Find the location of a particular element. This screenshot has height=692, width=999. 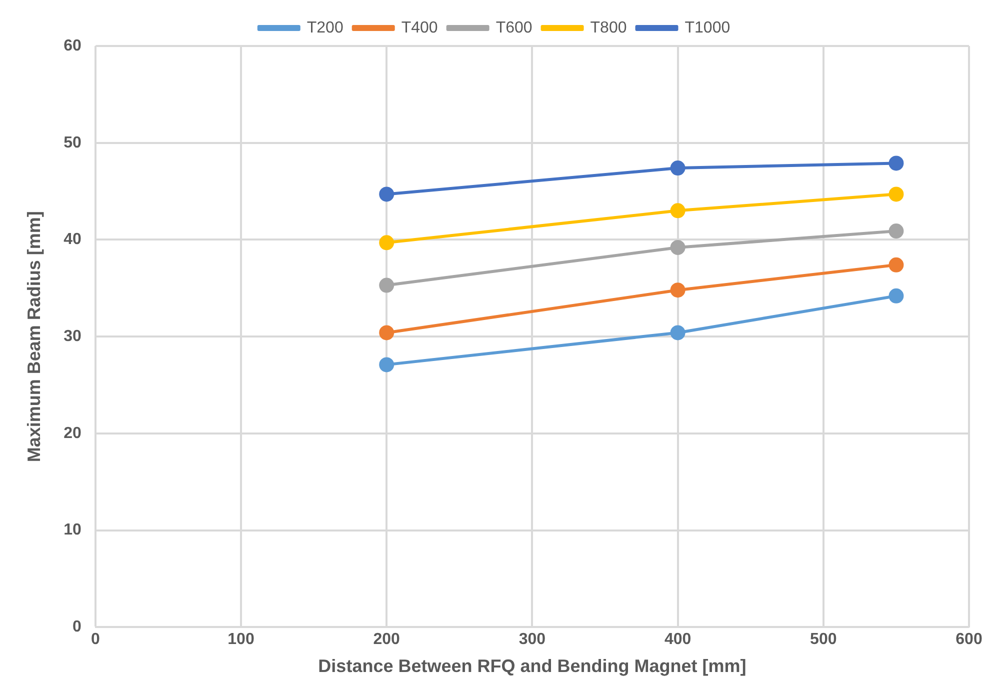

x-tick-label: 200 is located at coordinates (386, 639).